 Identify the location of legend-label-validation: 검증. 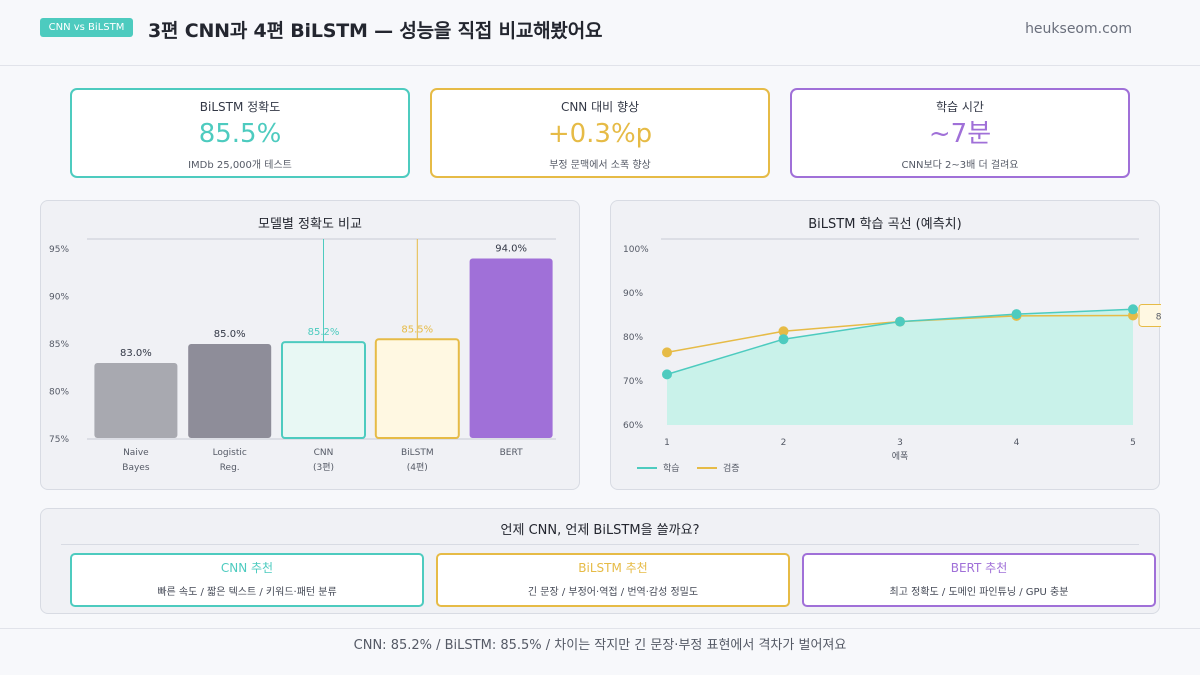
(731, 468).